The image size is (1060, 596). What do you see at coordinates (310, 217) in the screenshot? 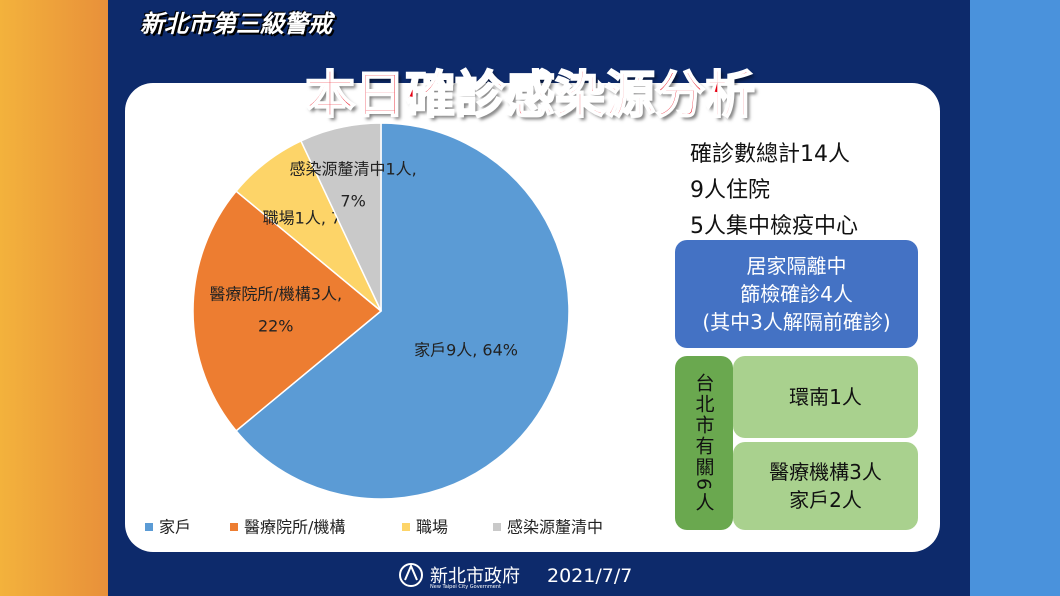
I see `data-label: 職場1人, 7%` at bounding box center [310, 217].